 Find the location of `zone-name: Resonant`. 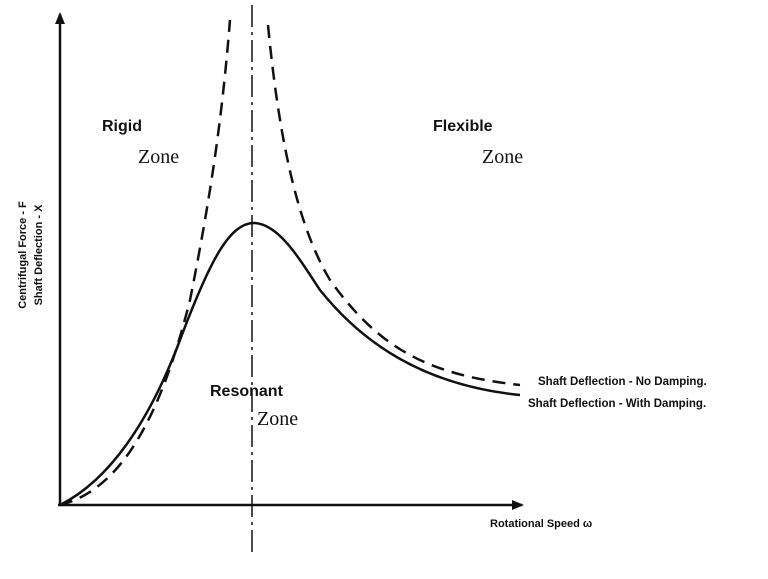

zone-name: Resonant is located at coordinates (247, 391).